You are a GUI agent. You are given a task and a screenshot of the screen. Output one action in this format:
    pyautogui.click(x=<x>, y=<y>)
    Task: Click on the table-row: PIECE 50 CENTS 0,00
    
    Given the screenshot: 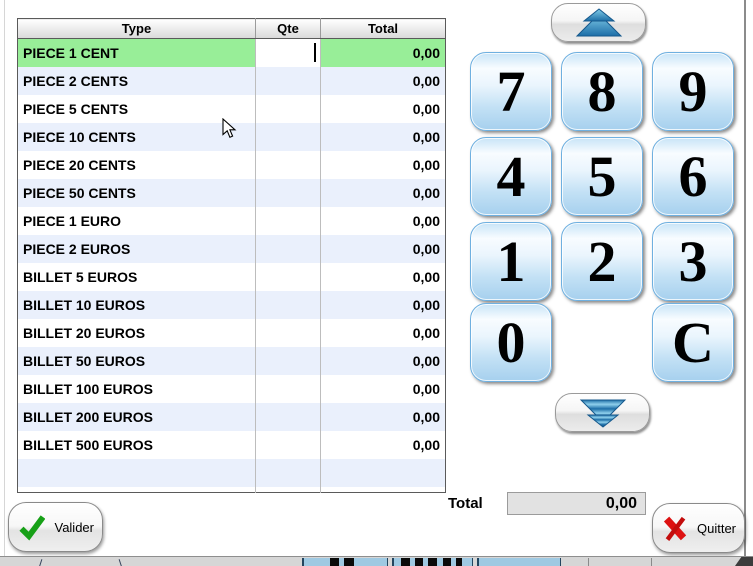 What is the action you would take?
    pyautogui.click(x=231, y=192)
    